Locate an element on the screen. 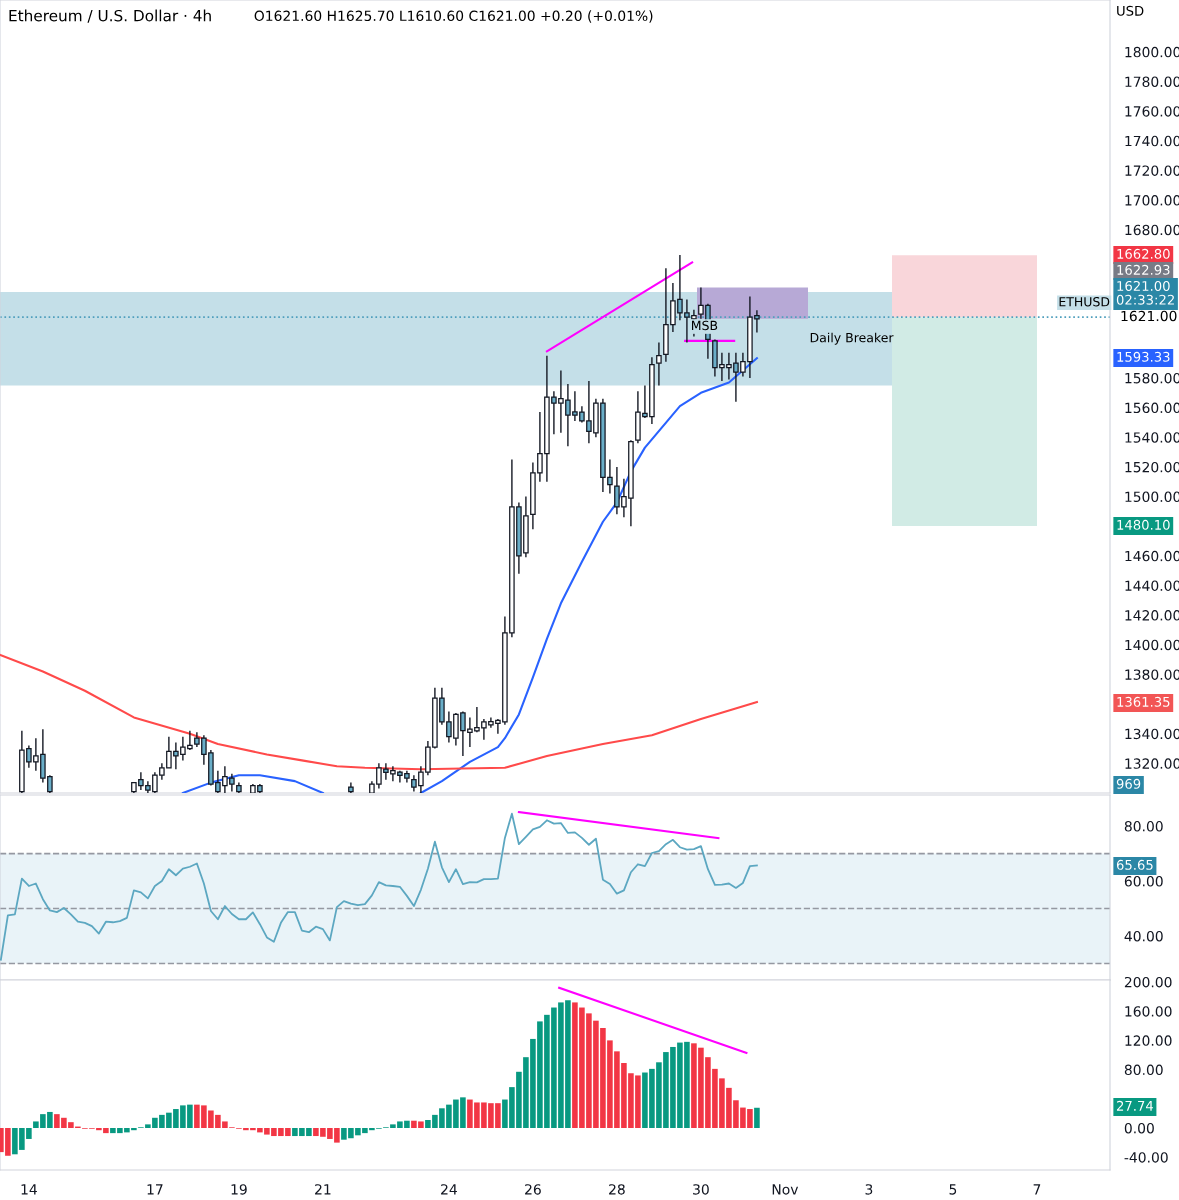  y-tick-label: 200.00 is located at coordinates (1148, 982).